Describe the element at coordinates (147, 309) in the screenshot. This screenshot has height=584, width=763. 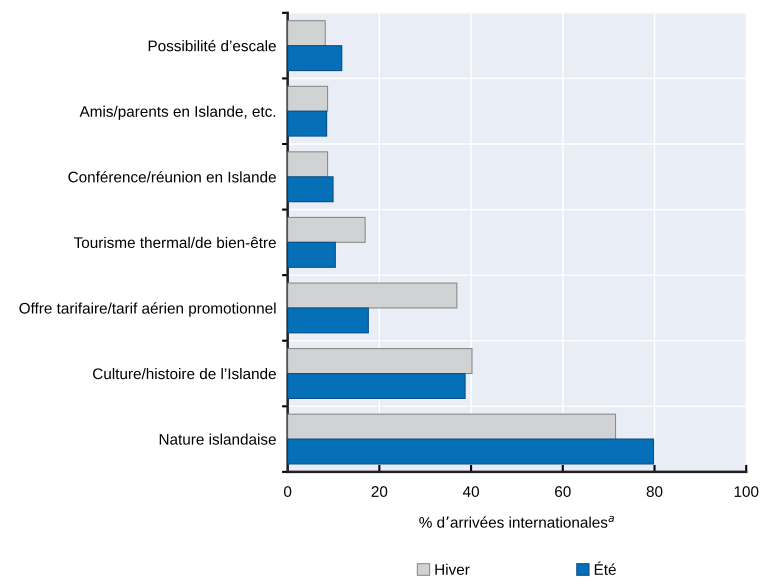
I see `y-tick-label: Offre tarifaire/tarif aérien promotionnel` at that location.